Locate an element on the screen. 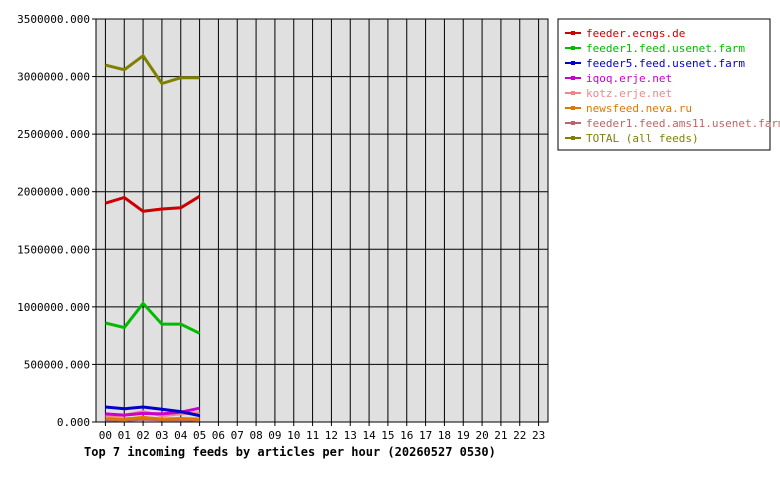  legend-box is located at coordinates (664, 84).